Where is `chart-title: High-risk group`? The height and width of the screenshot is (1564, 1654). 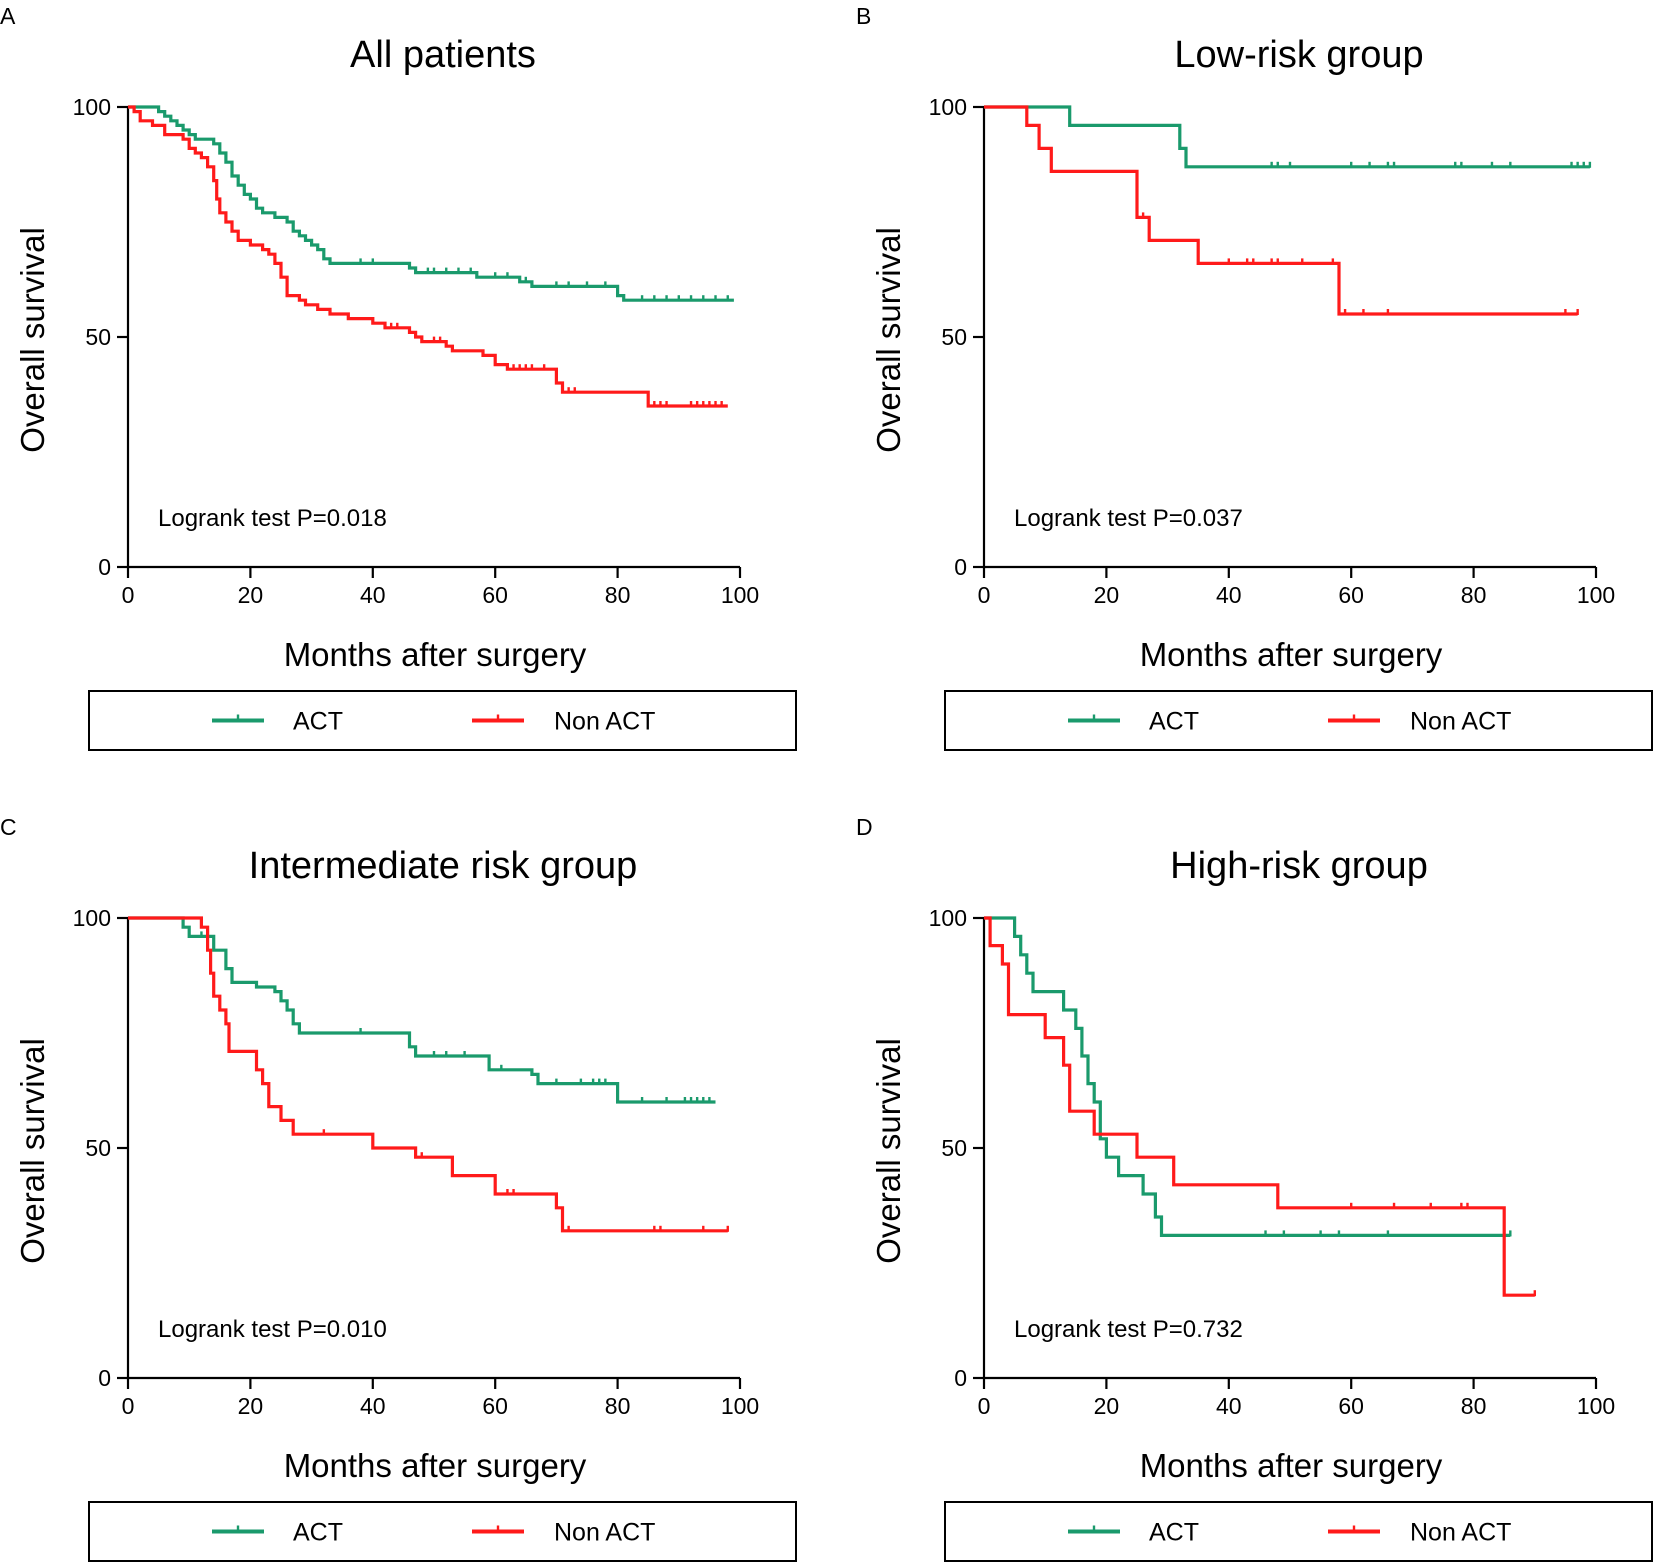 chart-title: High-risk group is located at coordinates (1299, 866).